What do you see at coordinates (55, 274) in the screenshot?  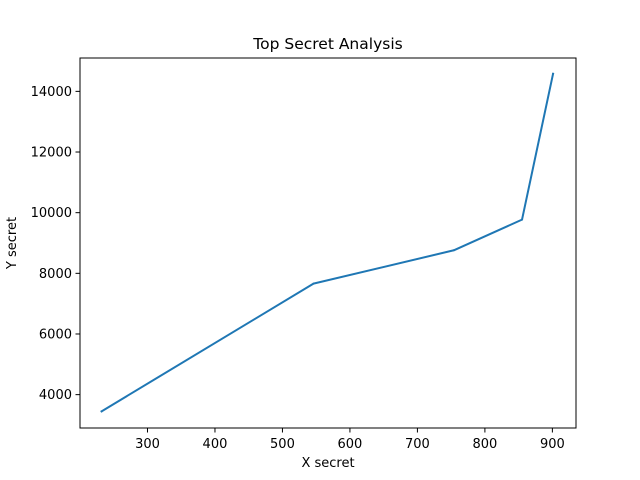 I see `y-tick-label: 8000` at bounding box center [55, 274].